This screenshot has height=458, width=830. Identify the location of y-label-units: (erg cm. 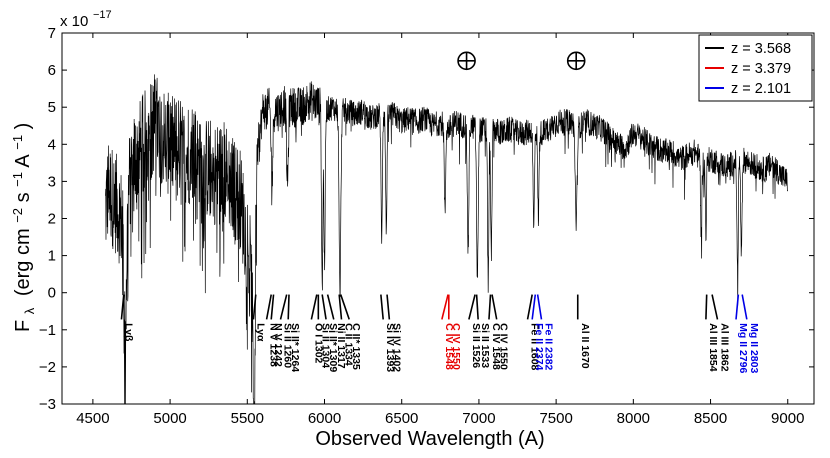
(23, 262).